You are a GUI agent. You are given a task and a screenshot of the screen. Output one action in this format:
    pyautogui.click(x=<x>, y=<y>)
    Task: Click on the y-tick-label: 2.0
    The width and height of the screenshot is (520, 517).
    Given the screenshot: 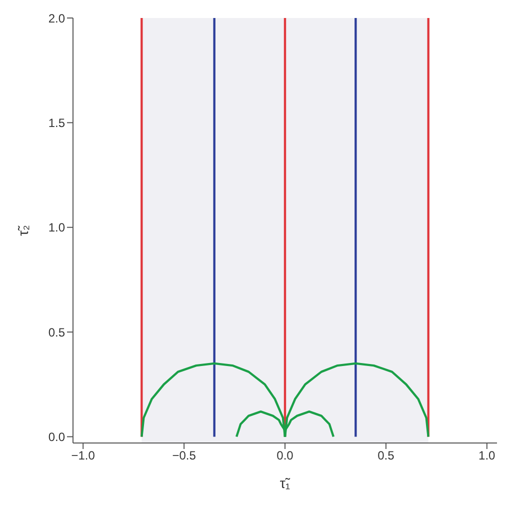 What is the action you would take?
    pyautogui.click(x=57, y=18)
    